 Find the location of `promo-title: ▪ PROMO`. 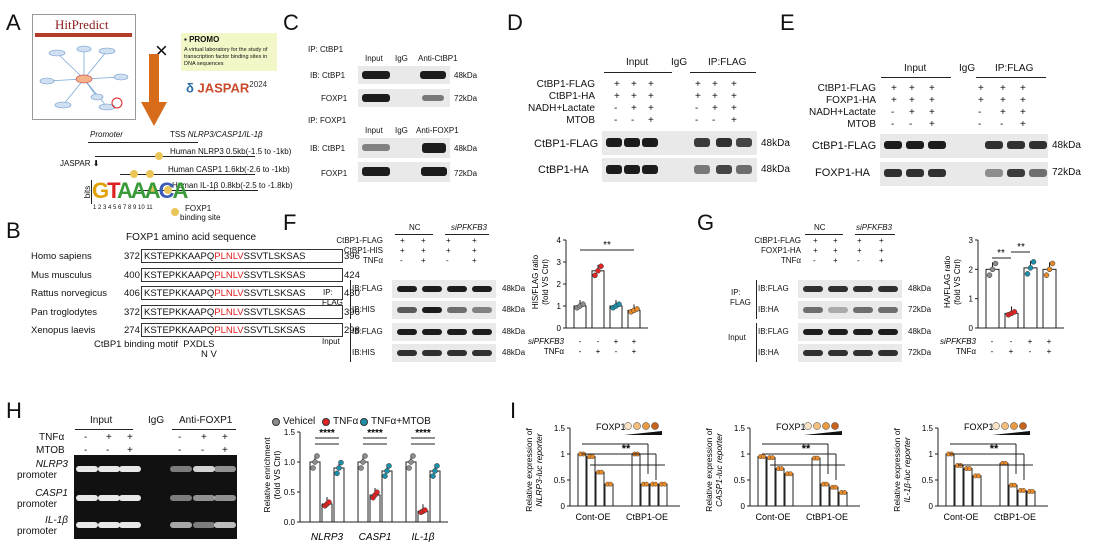

promo-title: ▪ PROMO is located at coordinates (202, 39).